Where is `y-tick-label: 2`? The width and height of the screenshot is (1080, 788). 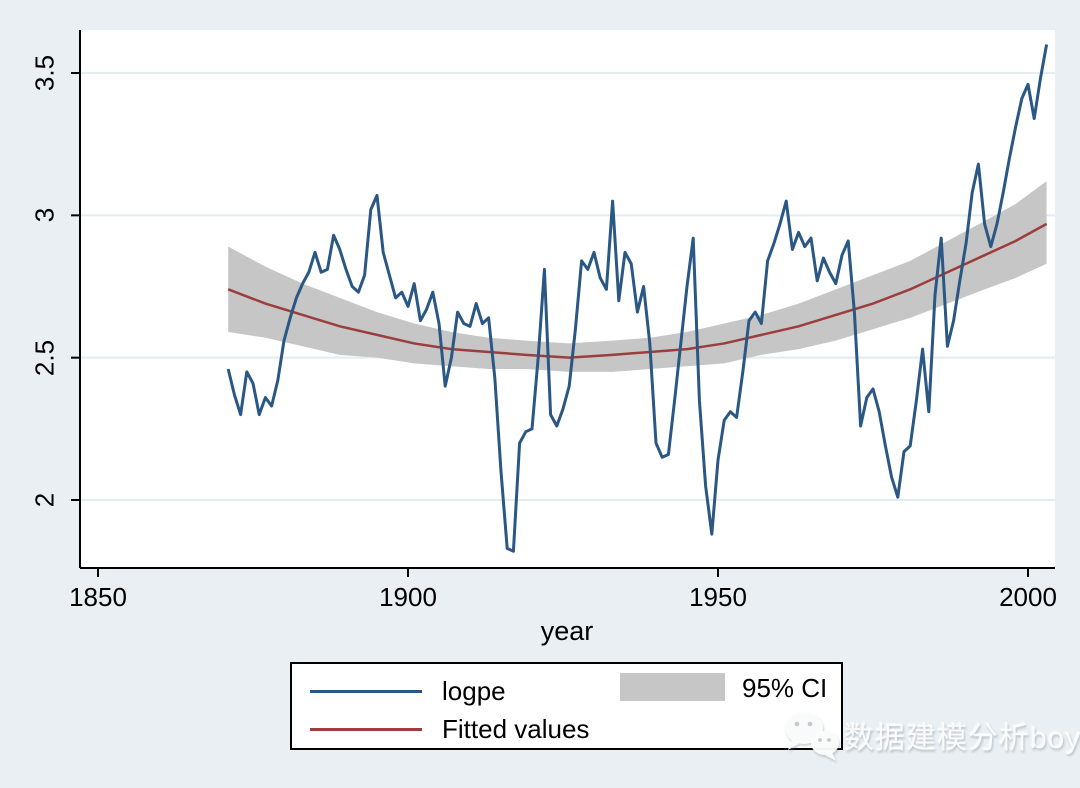 y-tick-label: 2 is located at coordinates (44, 500).